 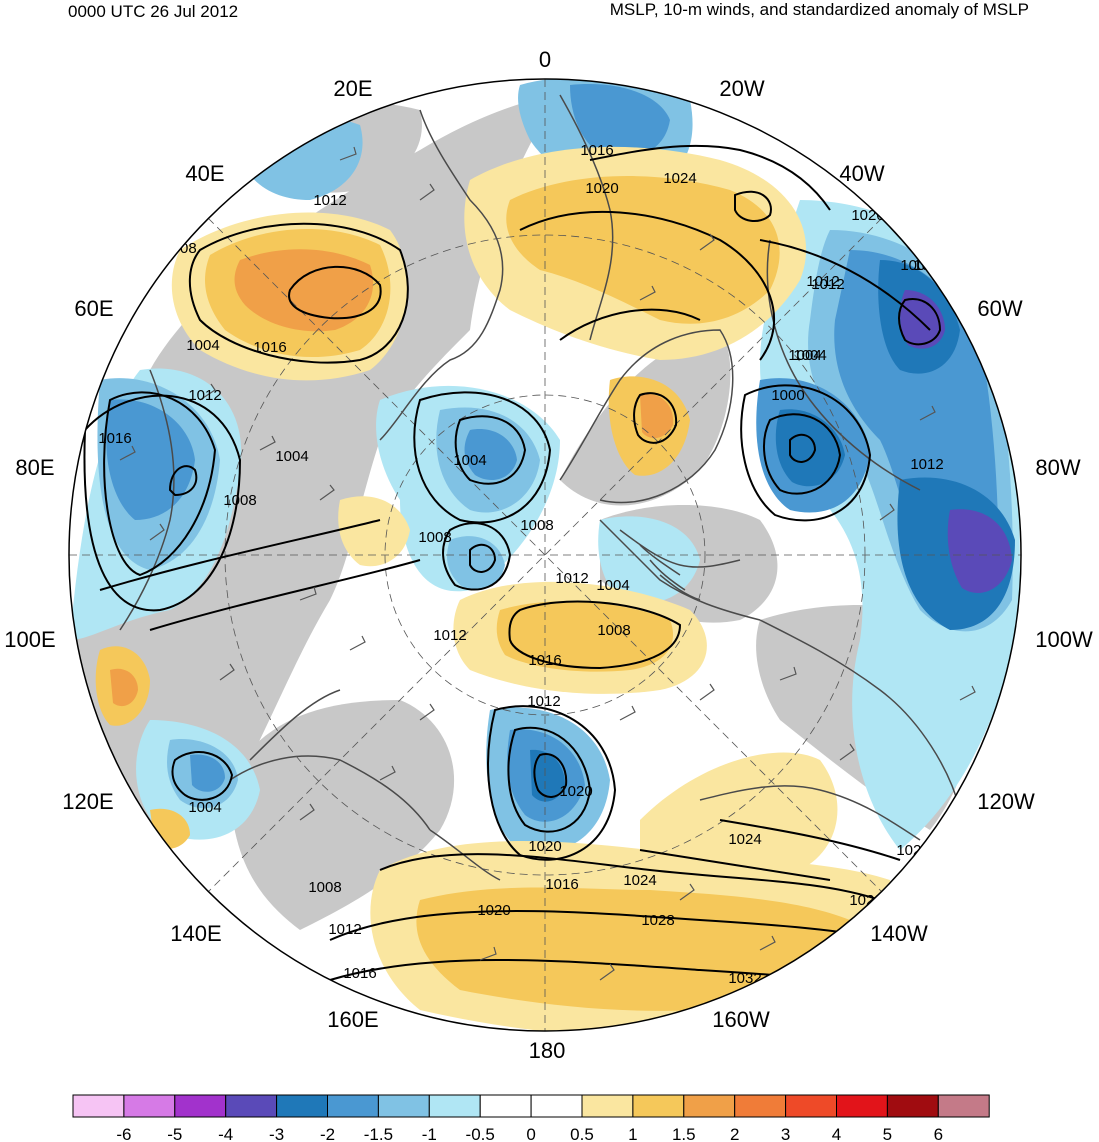 I want to click on isobar-label: 1028, so click(x=657, y=920).